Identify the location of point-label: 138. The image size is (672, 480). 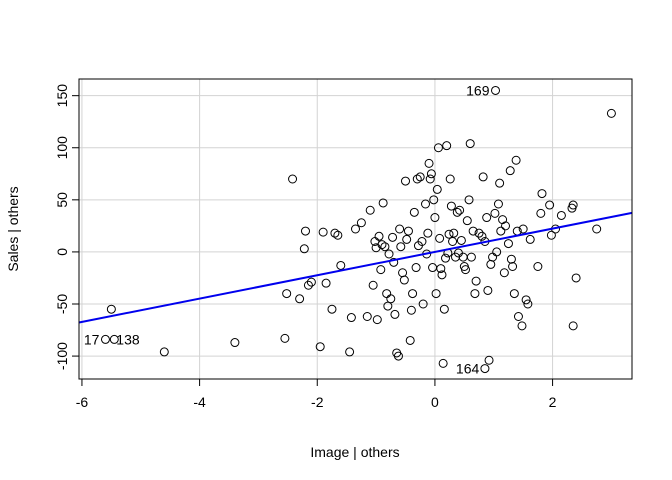
(128, 339).